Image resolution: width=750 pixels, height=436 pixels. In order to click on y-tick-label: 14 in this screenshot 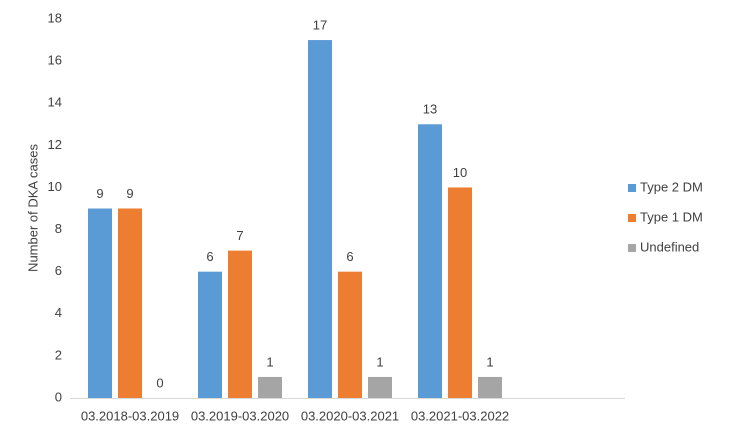, I will do `click(55, 102)`.